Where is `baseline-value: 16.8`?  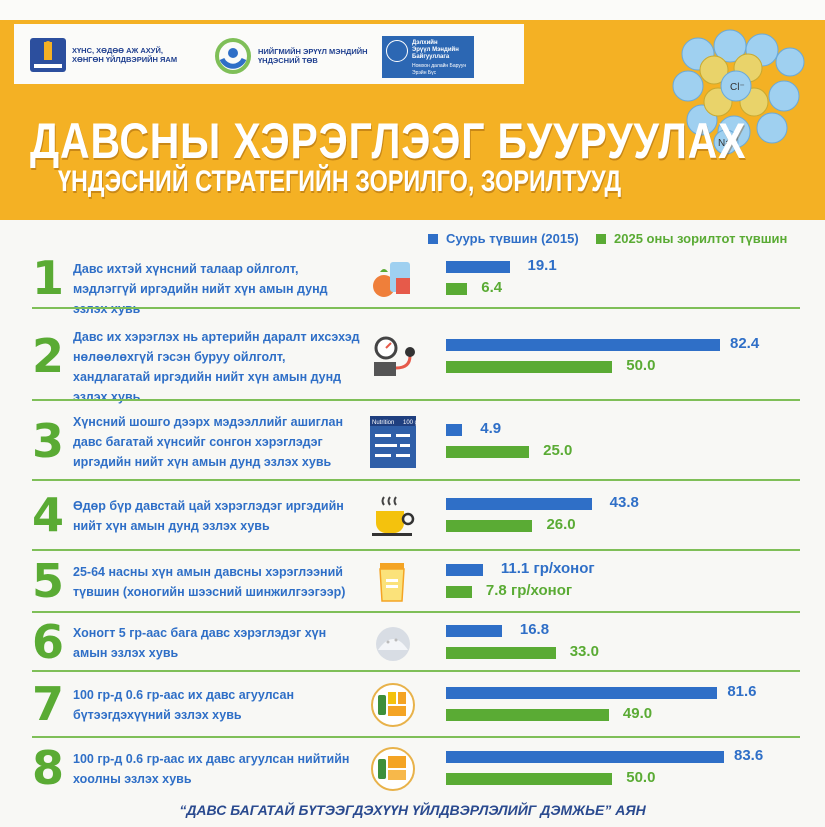
baseline-value: 16.8 is located at coordinates (534, 629).